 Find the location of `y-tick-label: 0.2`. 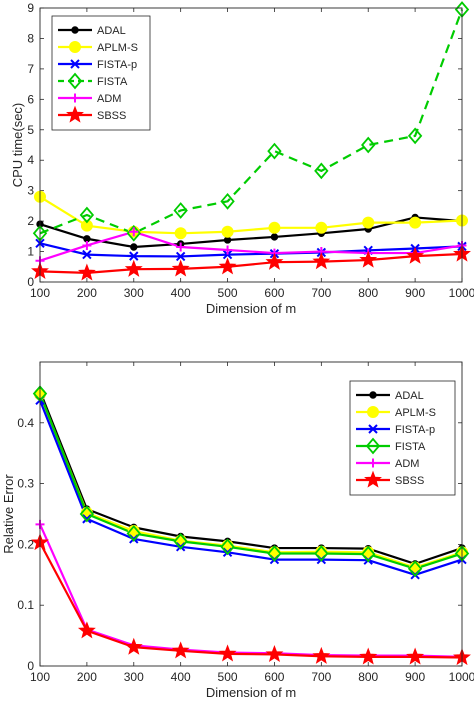

y-tick-label: 0.2 is located at coordinates (25, 544).